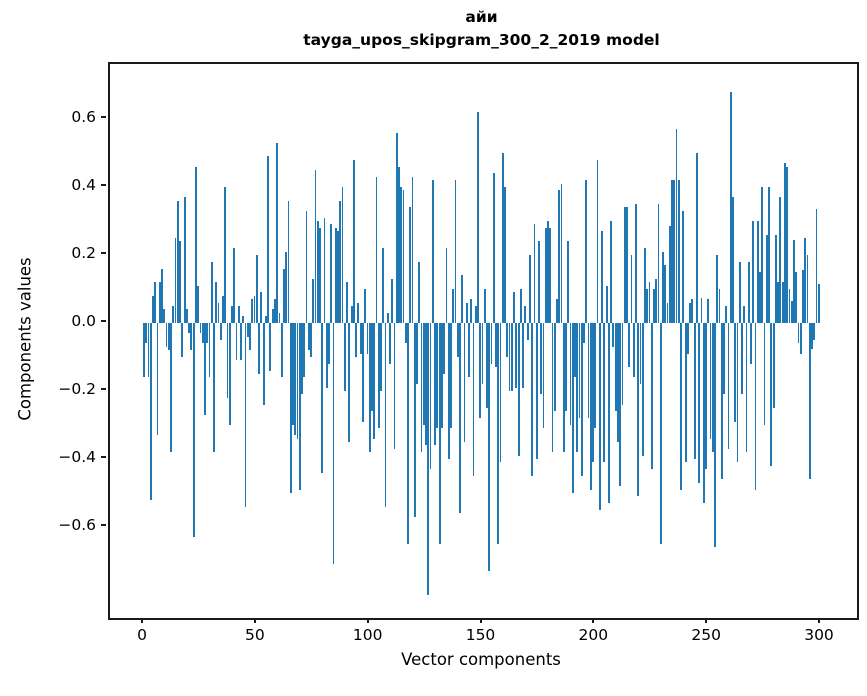 This screenshot has height=696, width=867. Describe the element at coordinates (819, 635) in the screenshot. I see `x-tick-label: 300` at that location.